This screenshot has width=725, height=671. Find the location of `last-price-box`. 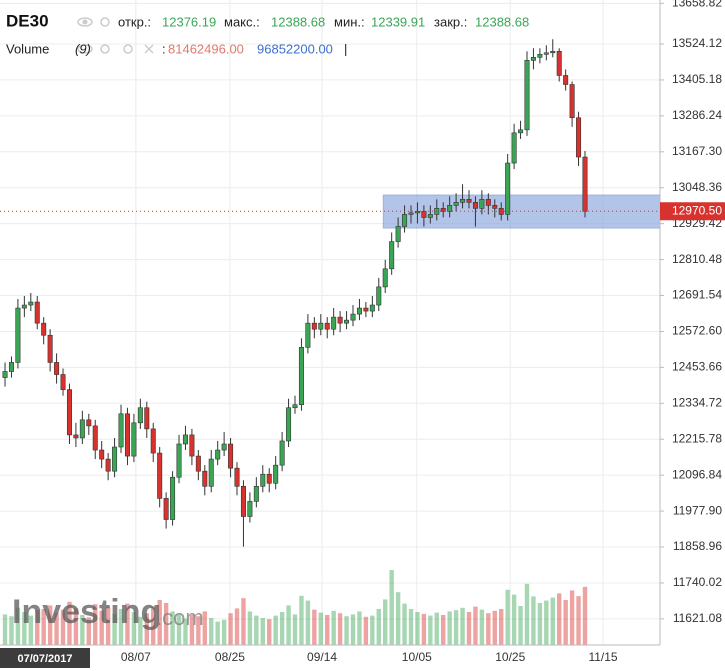

last-price-box is located at coordinates (692, 211).